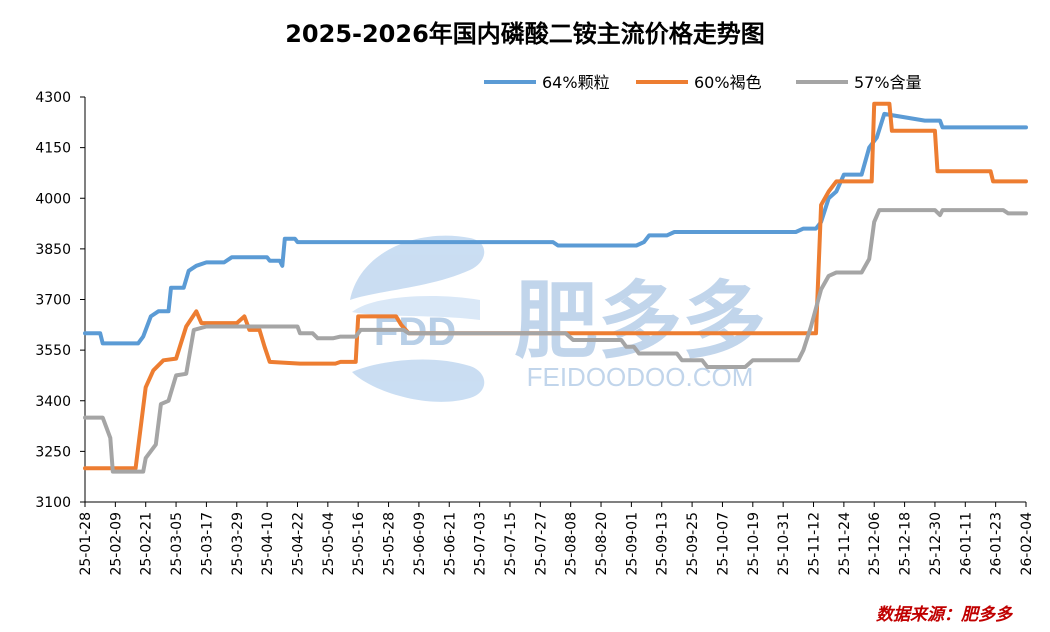 The width and height of the screenshot is (1050, 632). What do you see at coordinates (238, 544) in the screenshot?
I see `x-tick-label: 25-03-29` at bounding box center [238, 544].